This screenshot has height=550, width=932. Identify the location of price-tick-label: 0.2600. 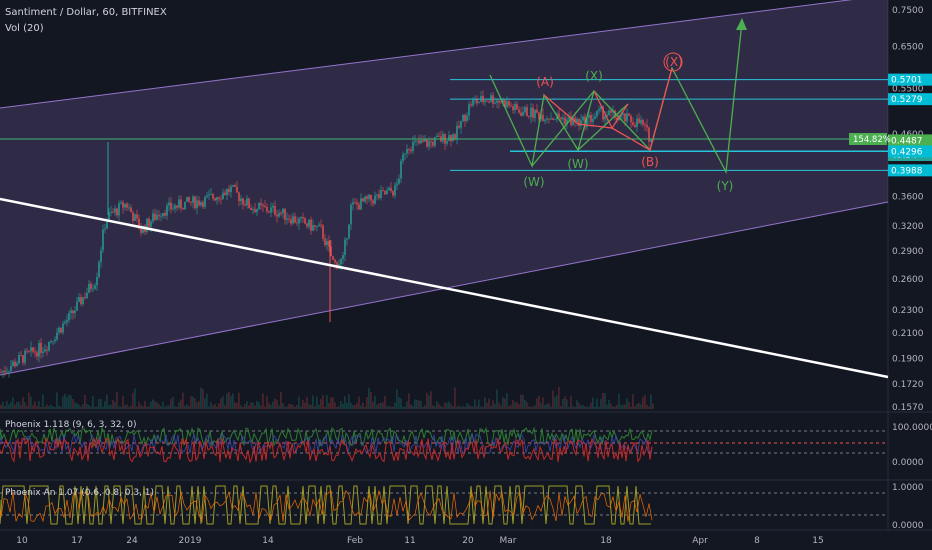
(908, 280).